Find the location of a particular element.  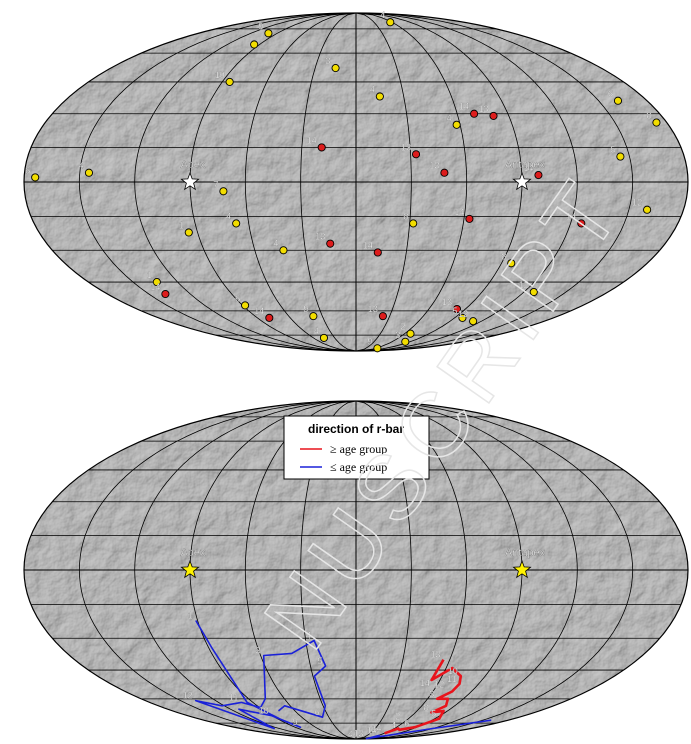

legend-title: direction of r-bar is located at coordinates (356, 429).